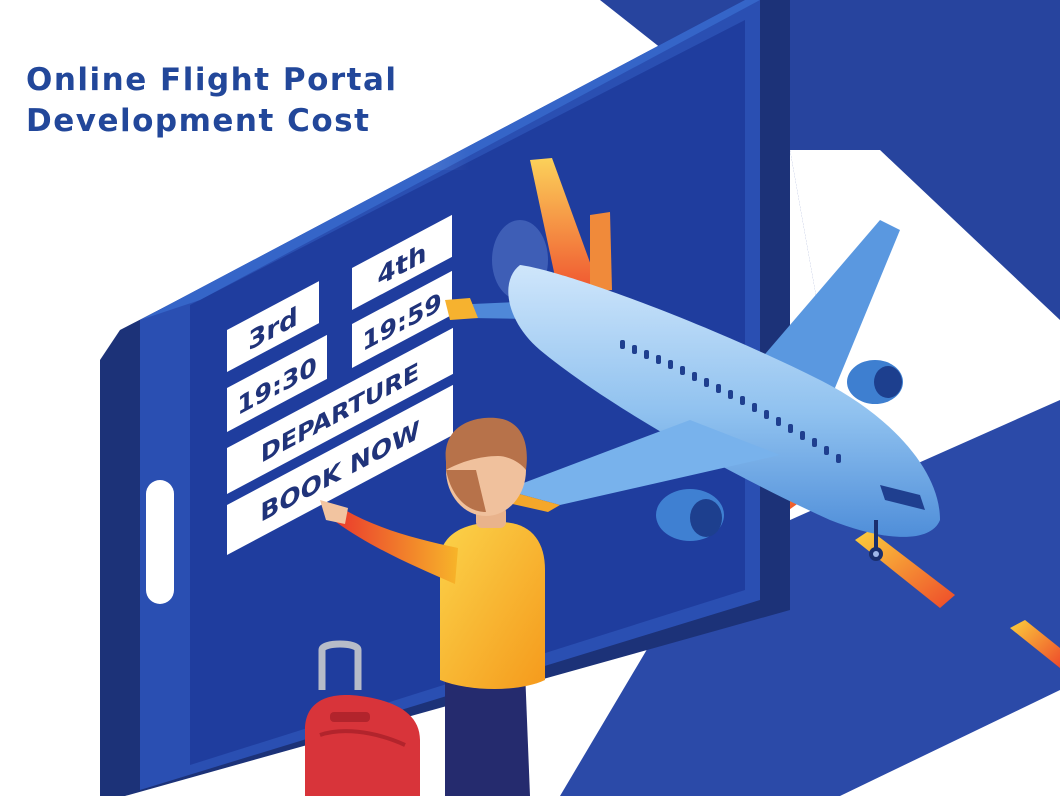 The width and height of the screenshot is (1060, 796). Describe the element at coordinates (730, 401) in the screenshot. I see `plane-windows` at that location.